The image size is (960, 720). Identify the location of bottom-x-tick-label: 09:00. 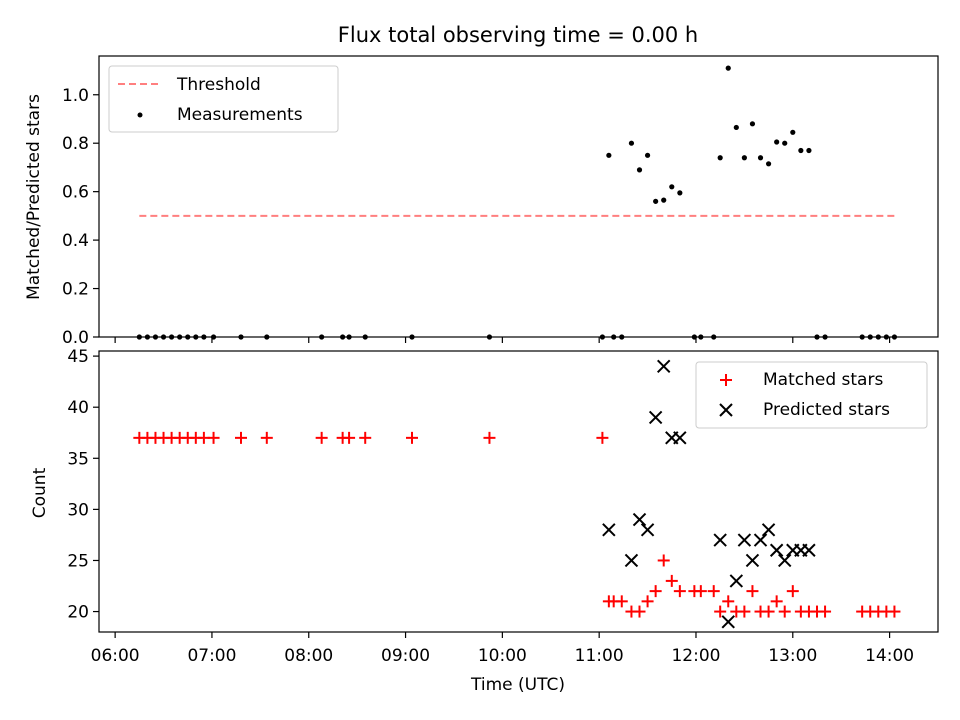
(405, 656).